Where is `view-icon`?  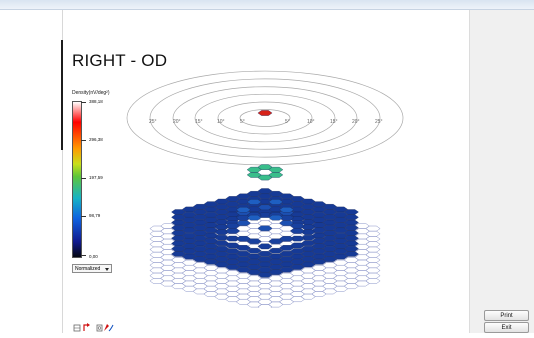
view-icon is located at coordinates (77, 328).